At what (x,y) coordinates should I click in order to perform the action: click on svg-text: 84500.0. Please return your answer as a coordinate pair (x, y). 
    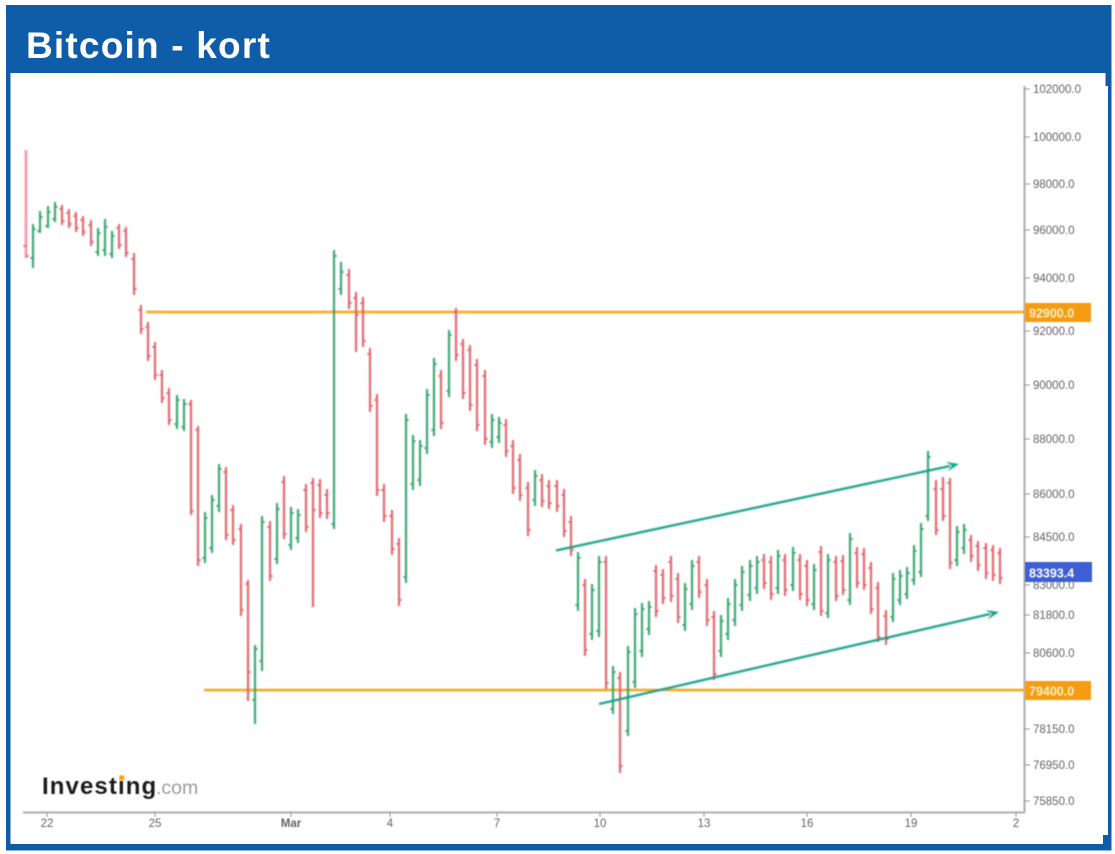
    Looking at the image, I should click on (1054, 538).